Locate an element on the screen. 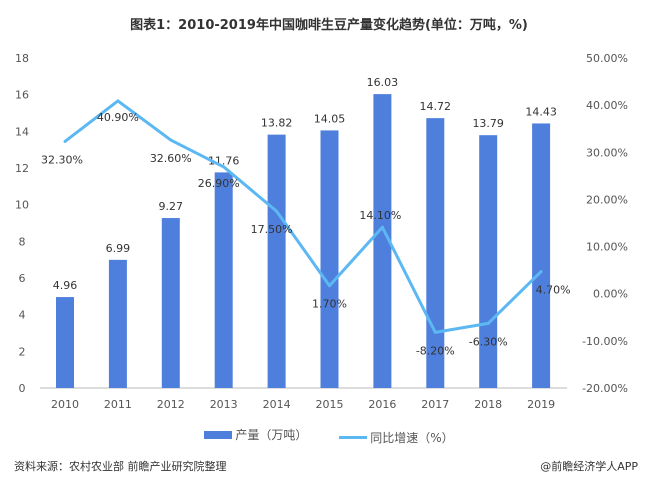 The width and height of the screenshot is (658, 481). left-tick-label: 6 is located at coordinates (22, 278).